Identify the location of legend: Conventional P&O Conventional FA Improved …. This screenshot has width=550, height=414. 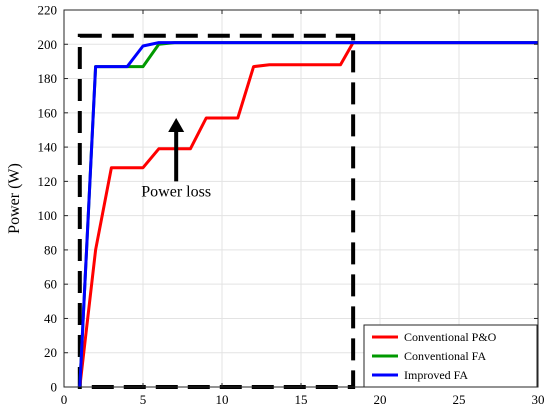
(450, 356).